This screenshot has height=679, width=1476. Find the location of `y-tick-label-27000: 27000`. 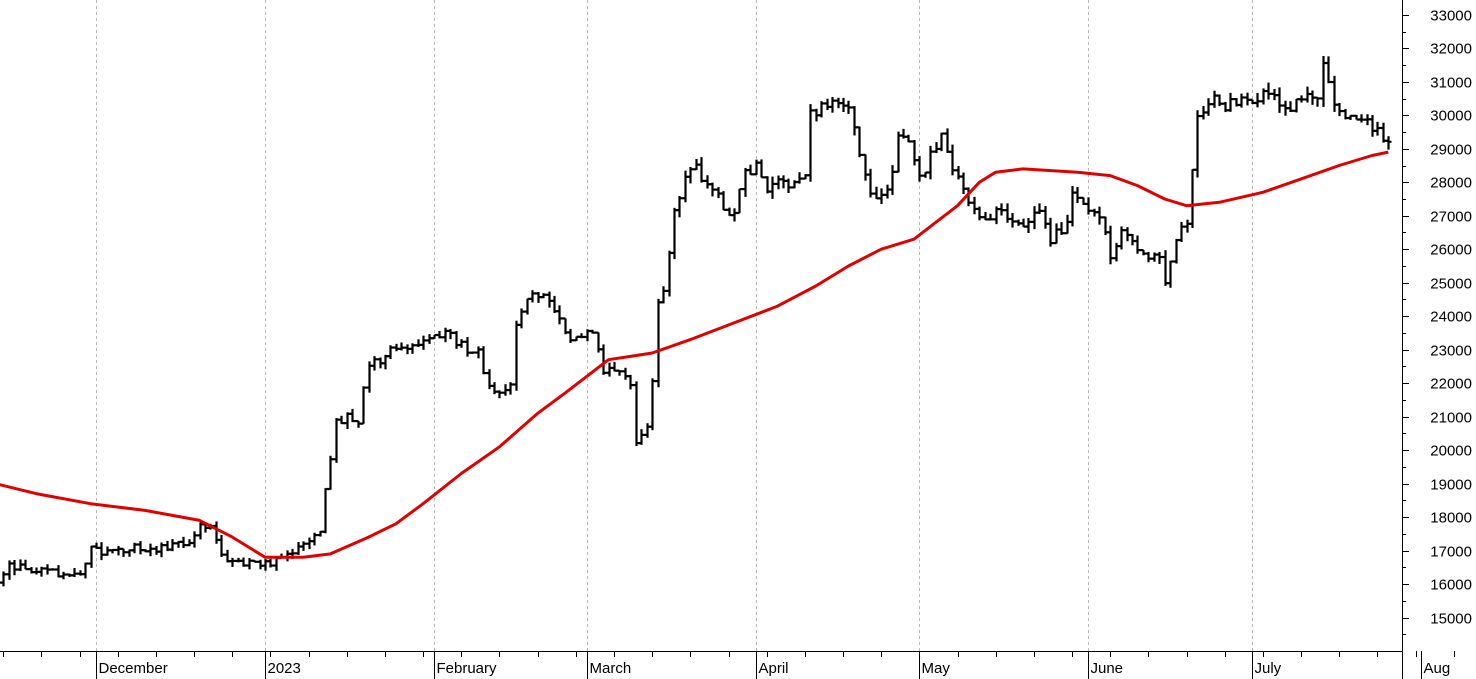

y-tick-label-27000: 27000 is located at coordinates (1451, 217).